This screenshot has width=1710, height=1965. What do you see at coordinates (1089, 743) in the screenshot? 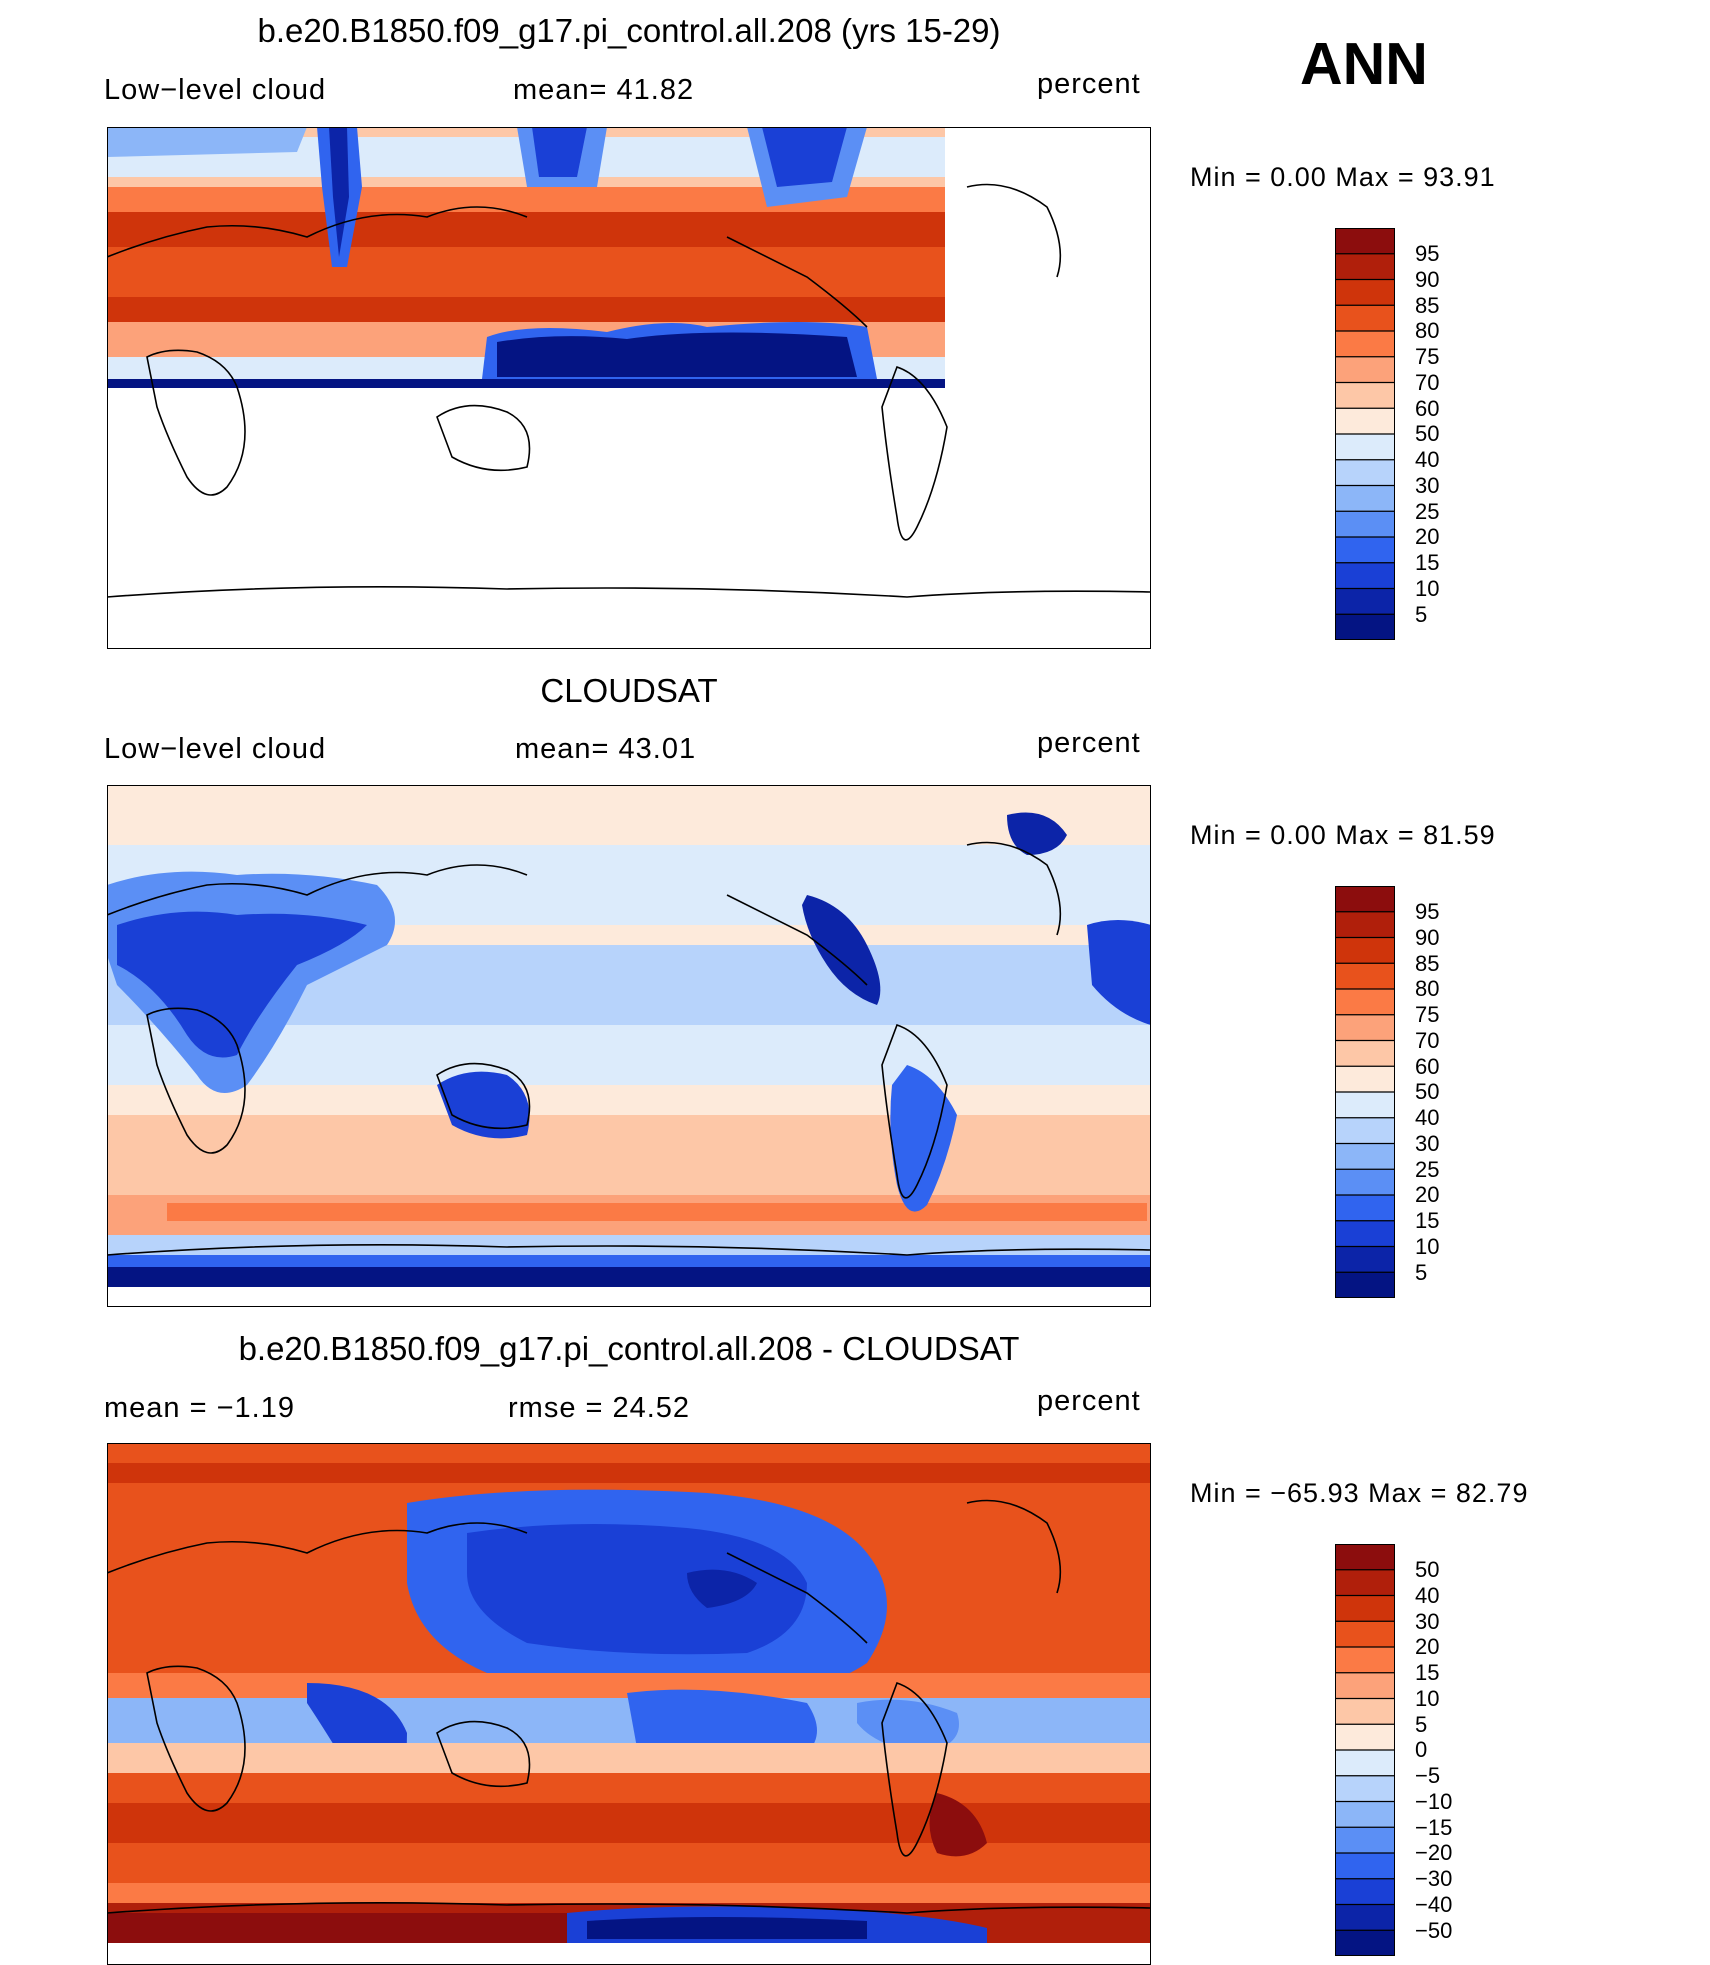
I see `panel-2-units-label: percent` at bounding box center [1089, 743].